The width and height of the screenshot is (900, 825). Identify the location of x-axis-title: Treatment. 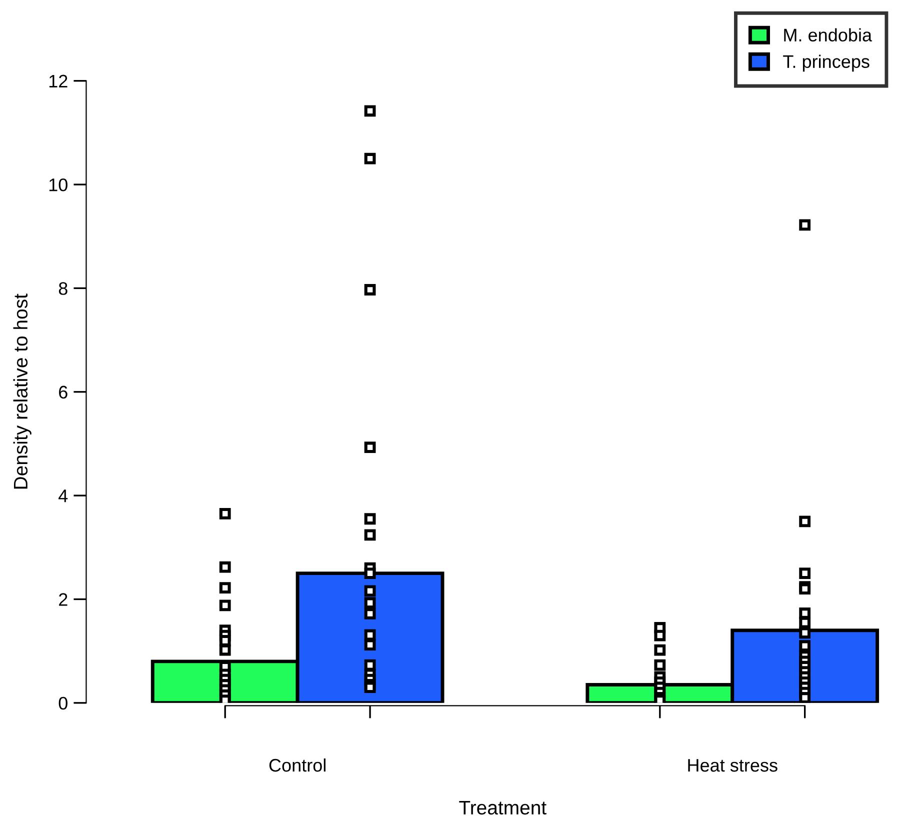
(502, 808).